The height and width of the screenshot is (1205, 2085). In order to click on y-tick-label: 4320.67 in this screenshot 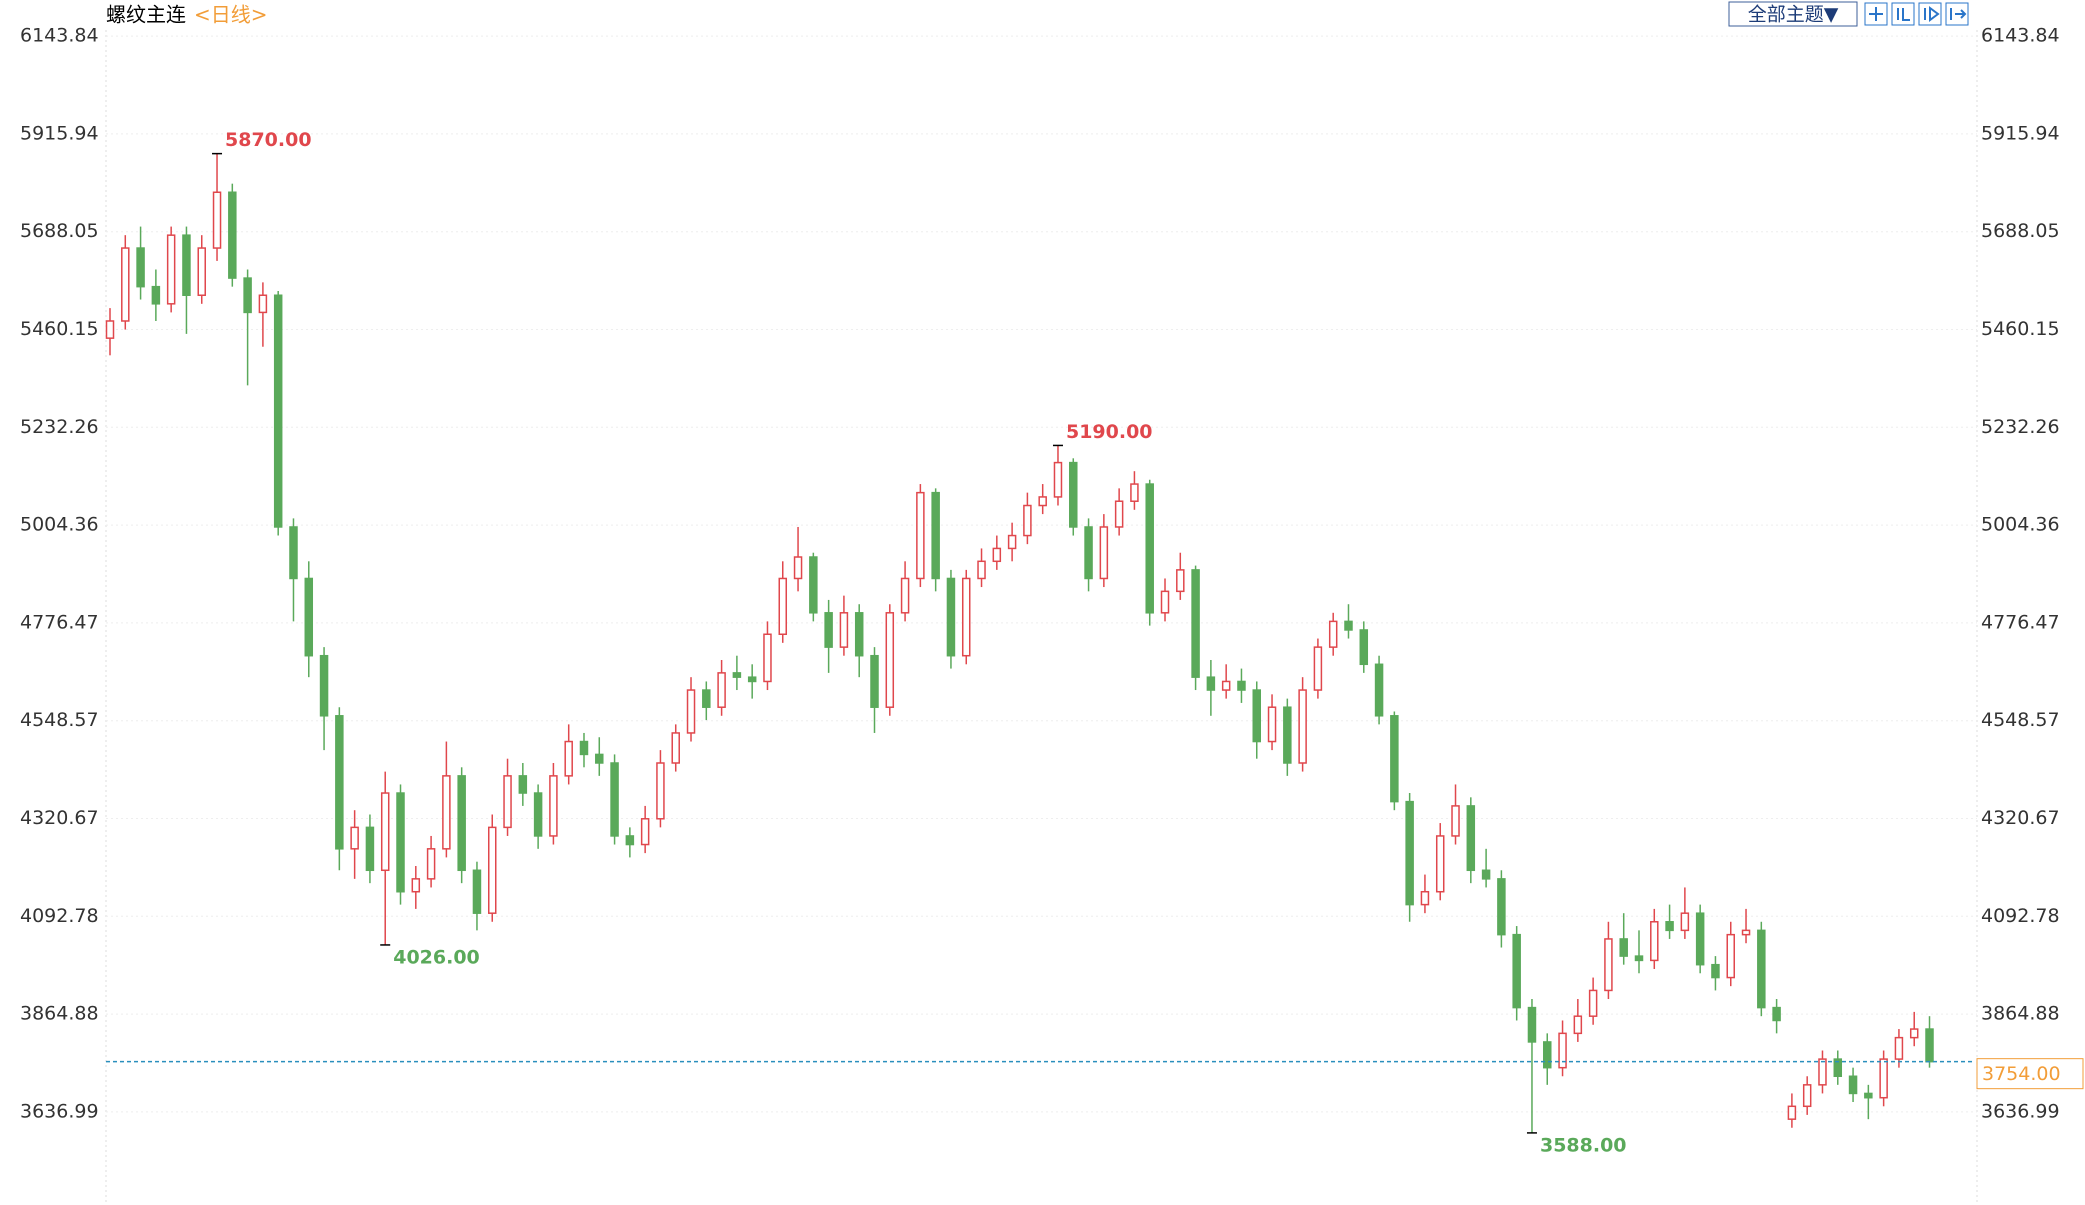, I will do `click(59, 818)`.